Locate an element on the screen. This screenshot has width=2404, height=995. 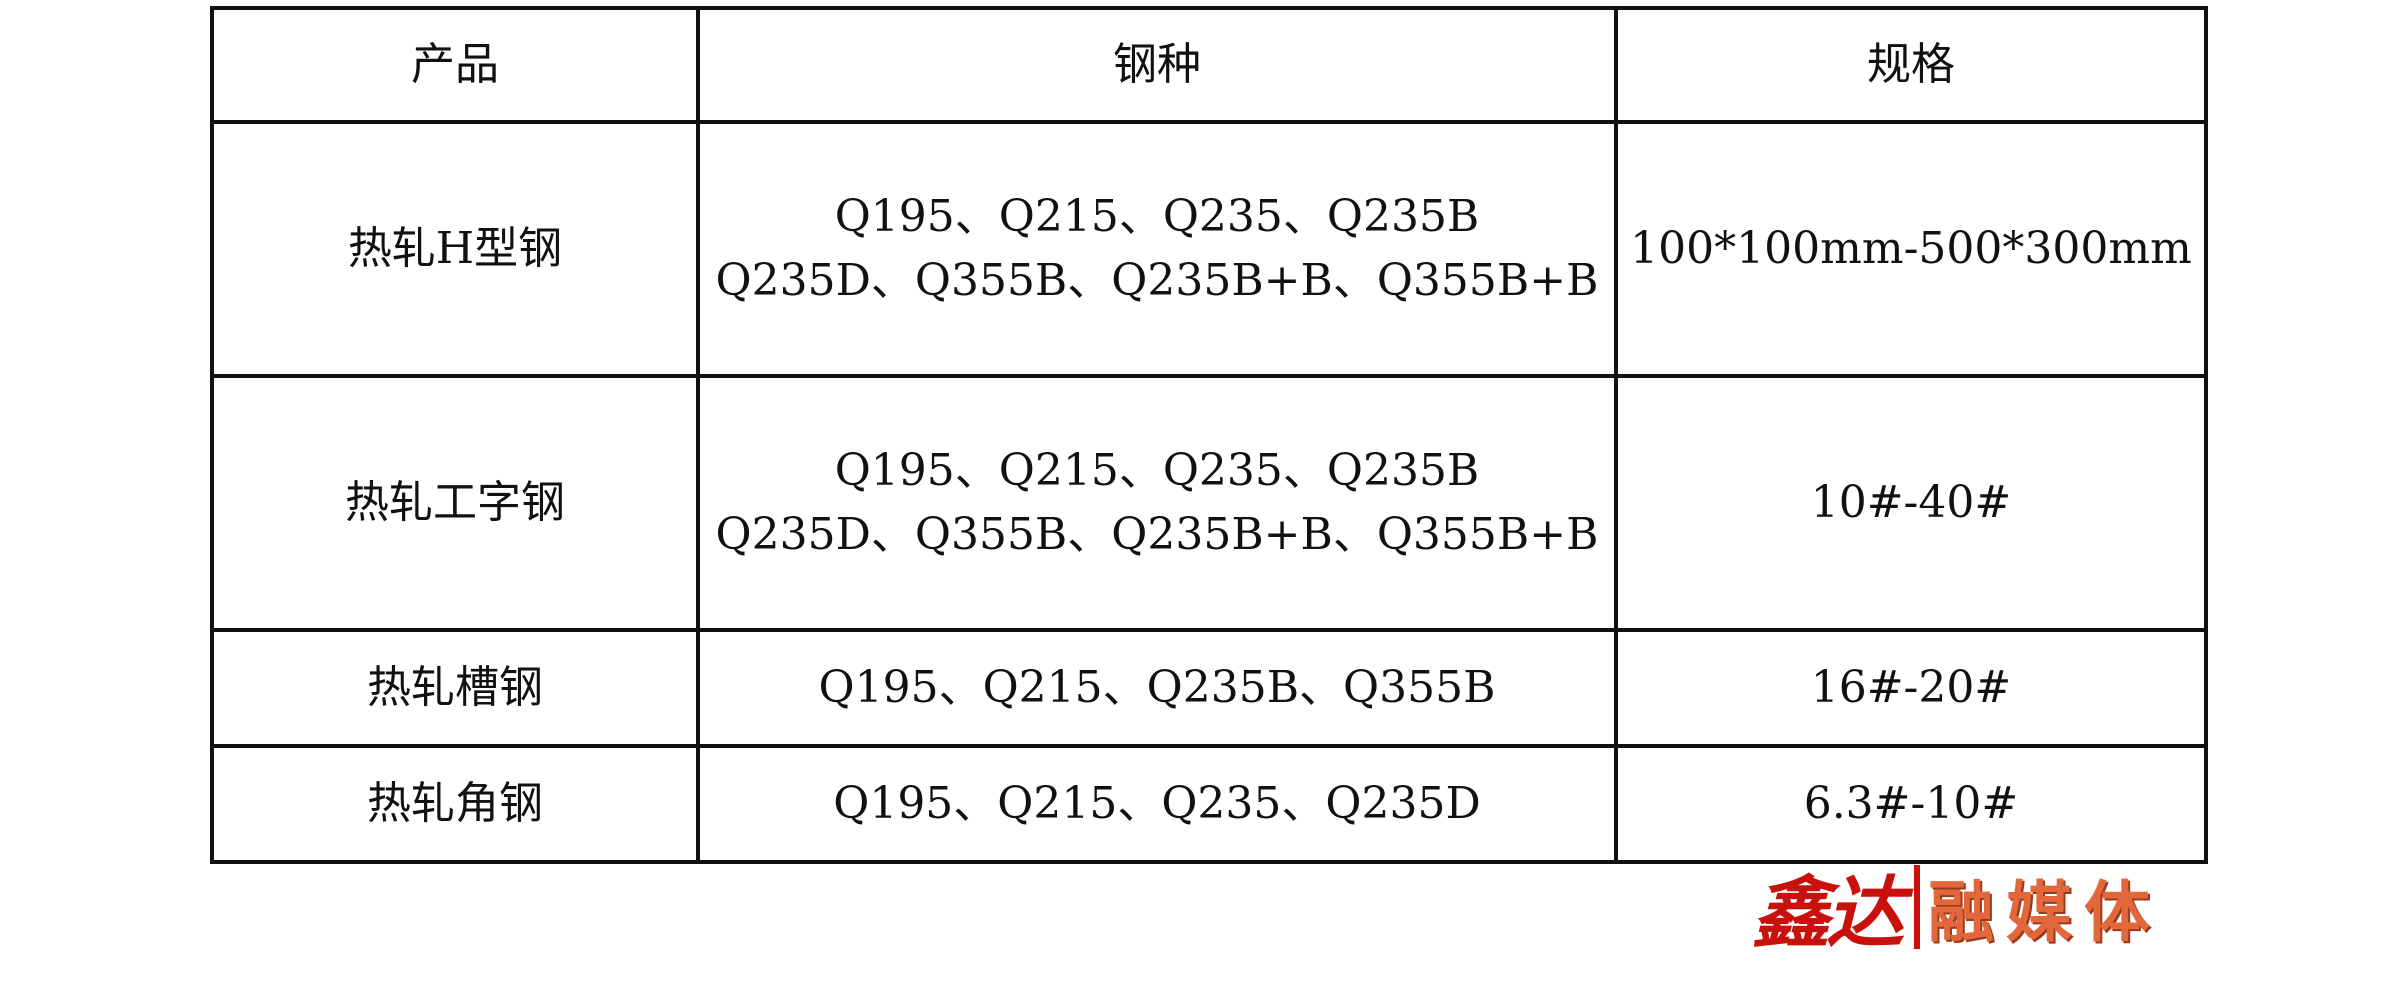
header-grade: 钢种 is located at coordinates (1157, 65).